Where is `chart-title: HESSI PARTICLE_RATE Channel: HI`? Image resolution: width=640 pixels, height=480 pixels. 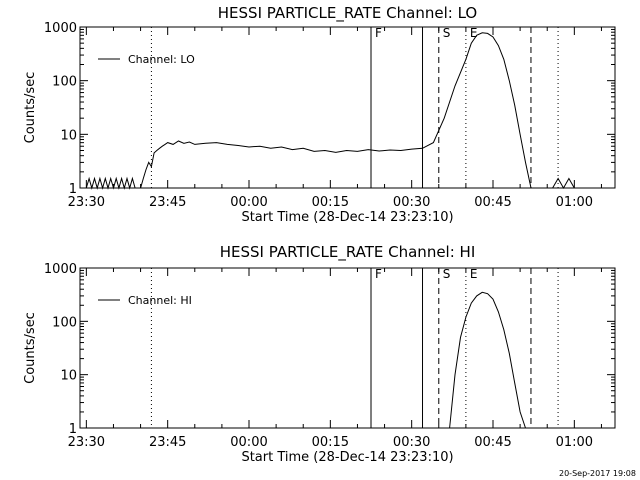
chart-title: HESSI PARTICLE_RATE Channel: HI is located at coordinates (348, 252).